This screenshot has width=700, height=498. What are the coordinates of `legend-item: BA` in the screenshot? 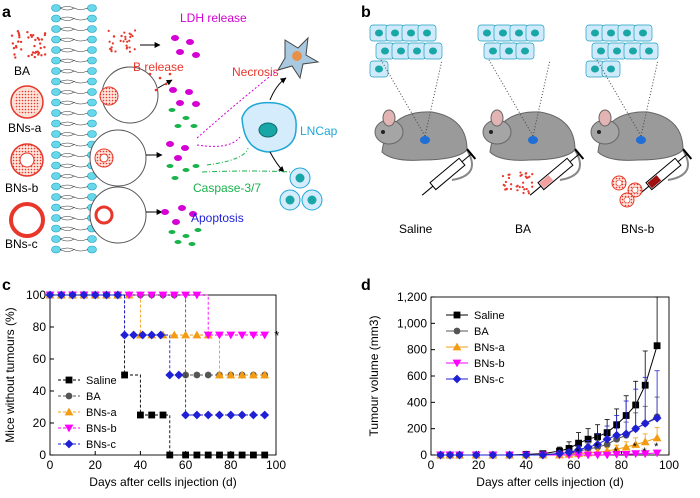 It's located at (79, 397).